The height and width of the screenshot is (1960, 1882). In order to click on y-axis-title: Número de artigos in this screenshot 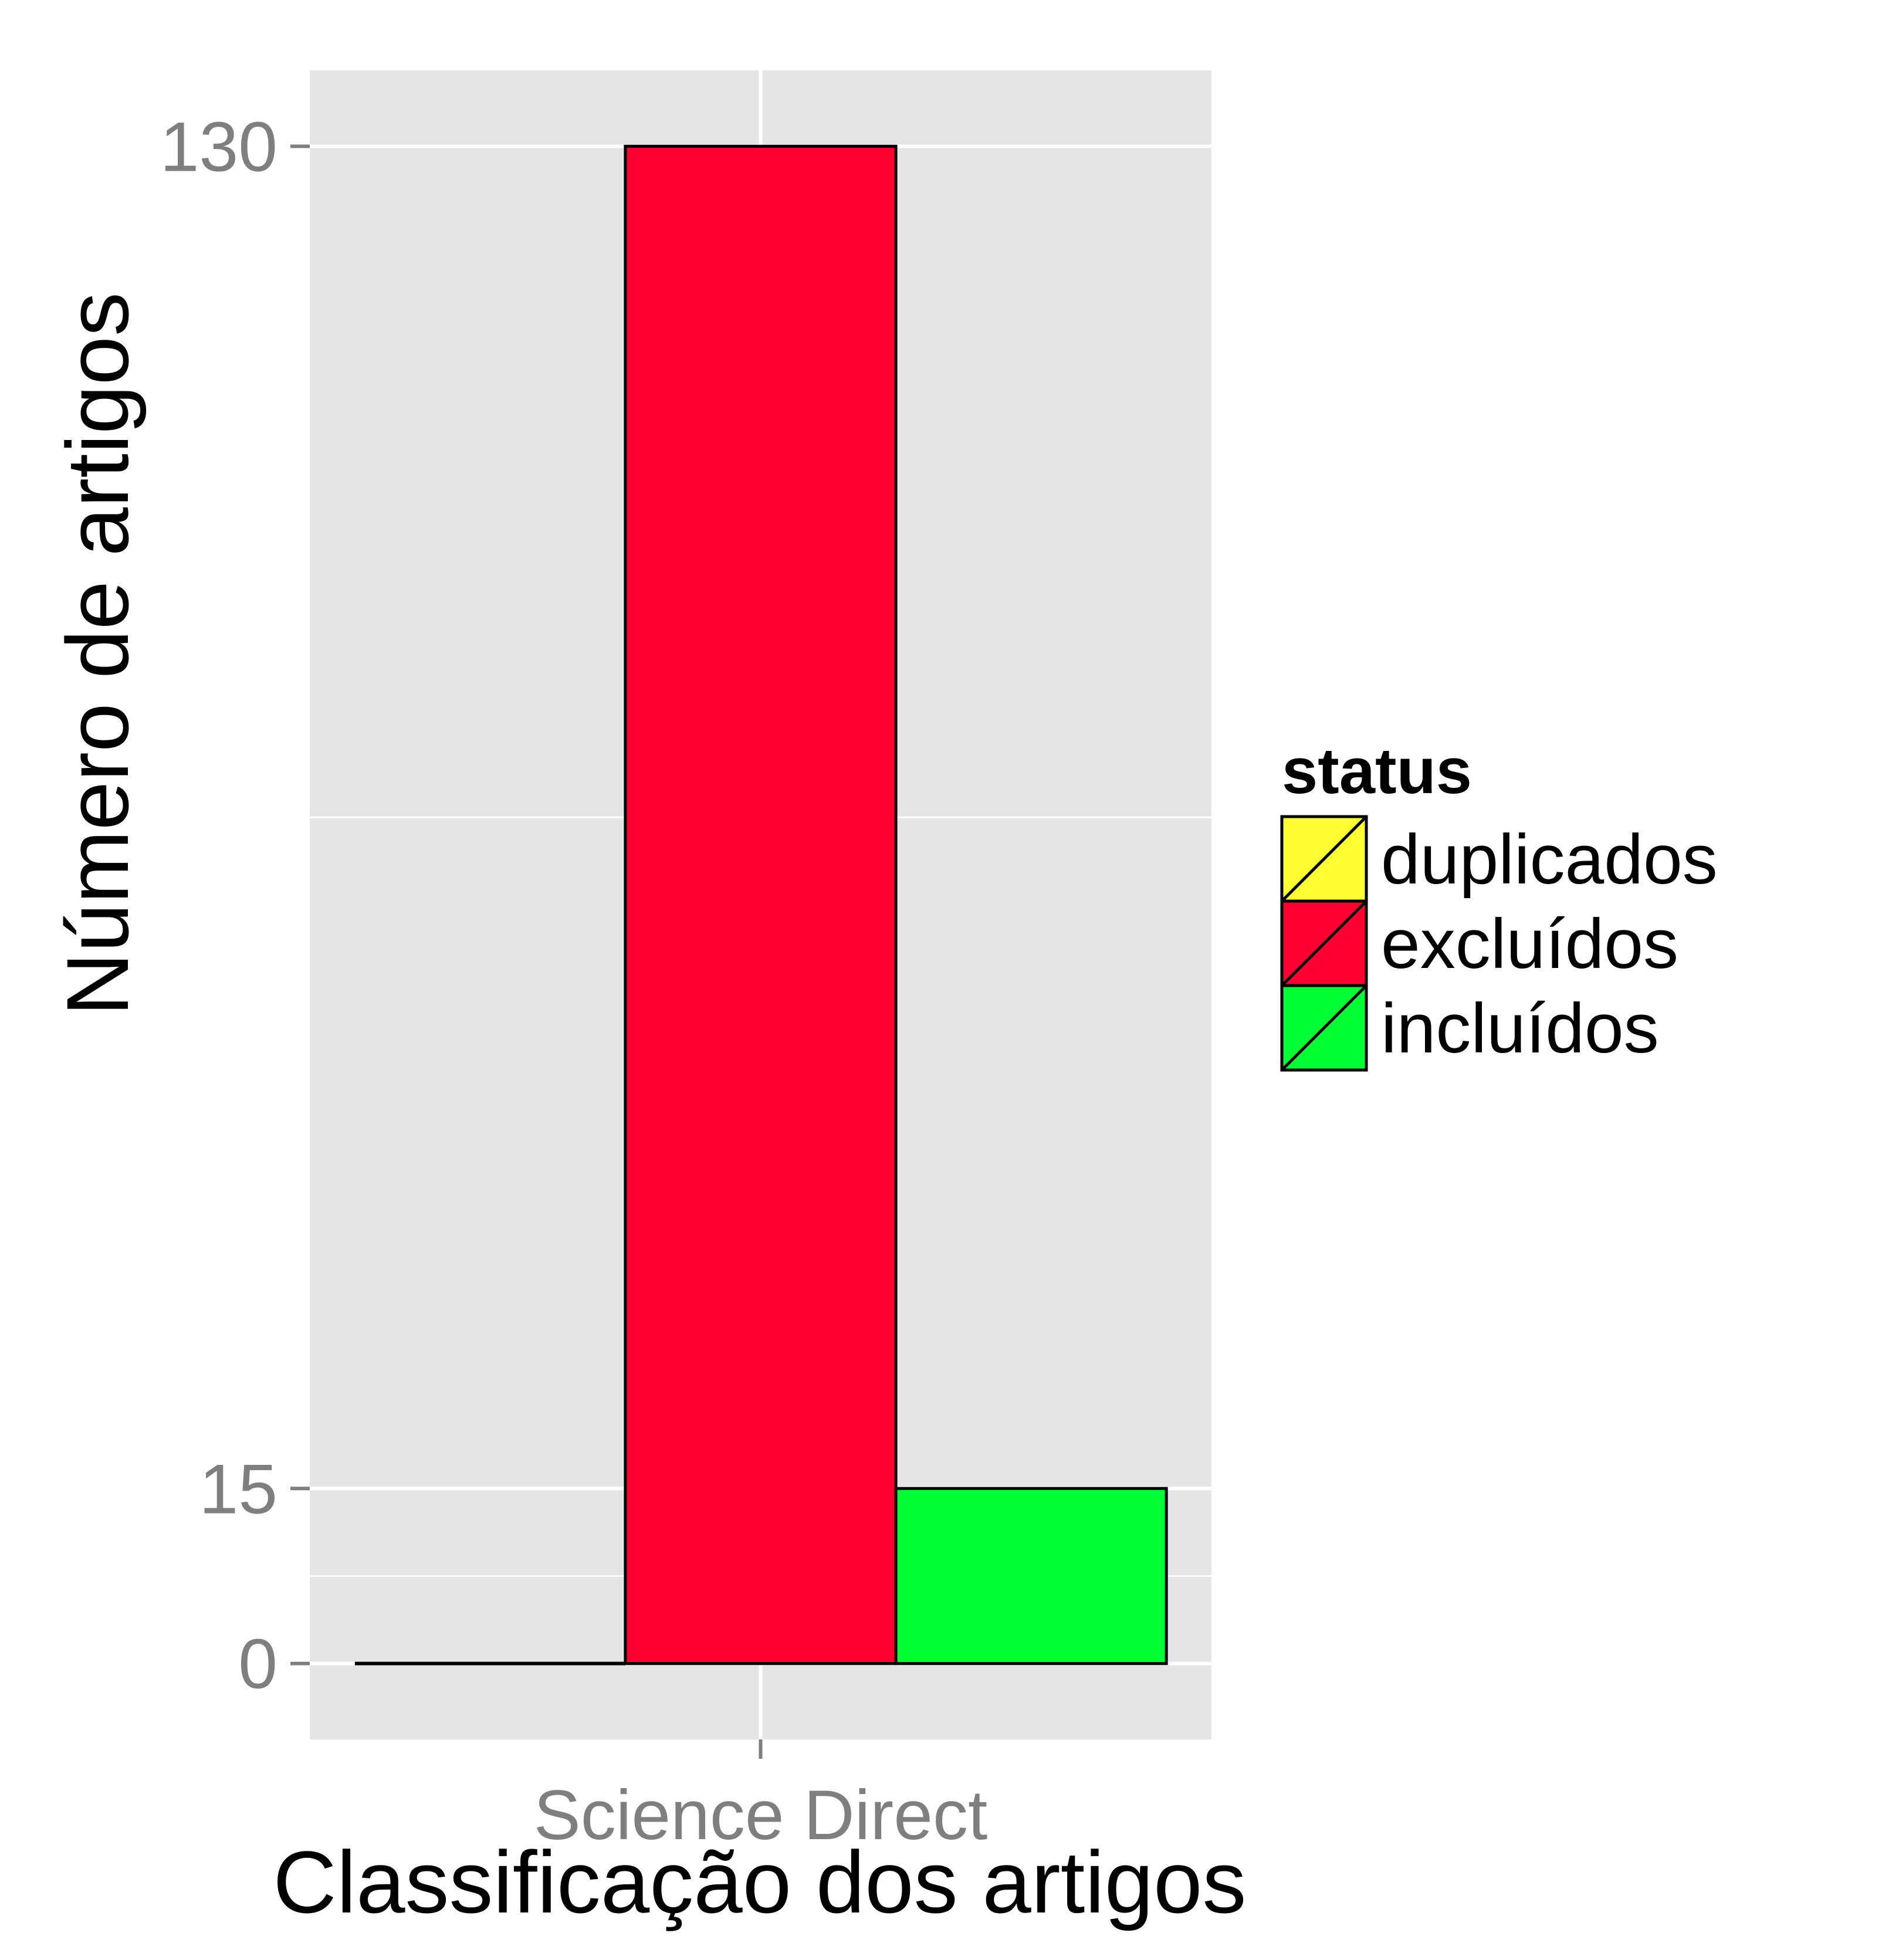, I will do `click(97, 654)`.